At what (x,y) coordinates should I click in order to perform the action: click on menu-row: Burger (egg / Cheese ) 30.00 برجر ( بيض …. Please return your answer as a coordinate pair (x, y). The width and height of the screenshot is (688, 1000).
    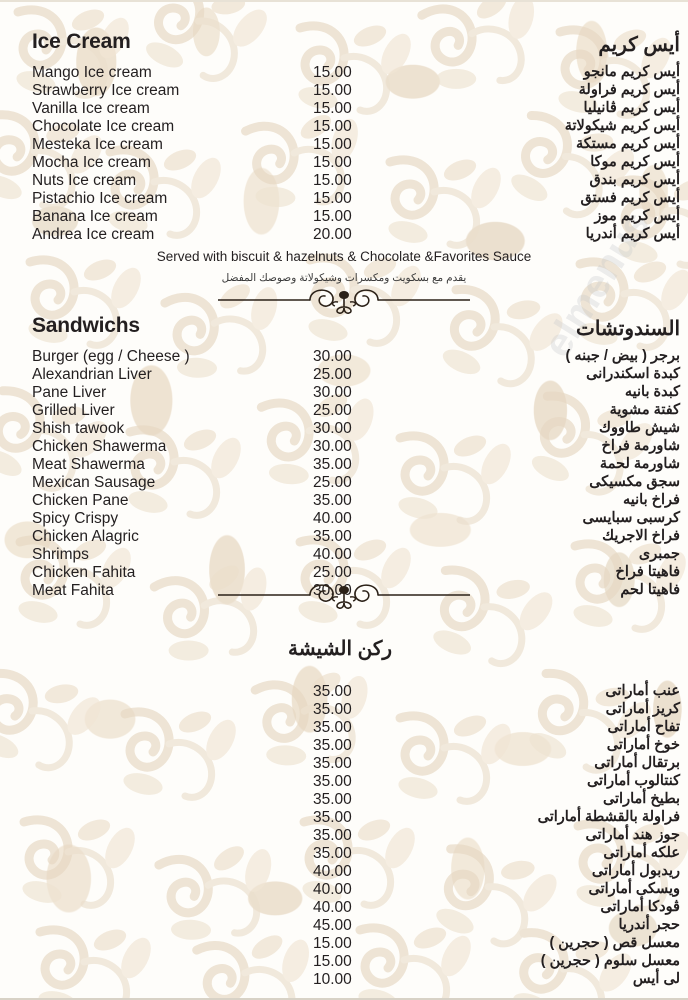
    Looking at the image, I should click on (344, 357).